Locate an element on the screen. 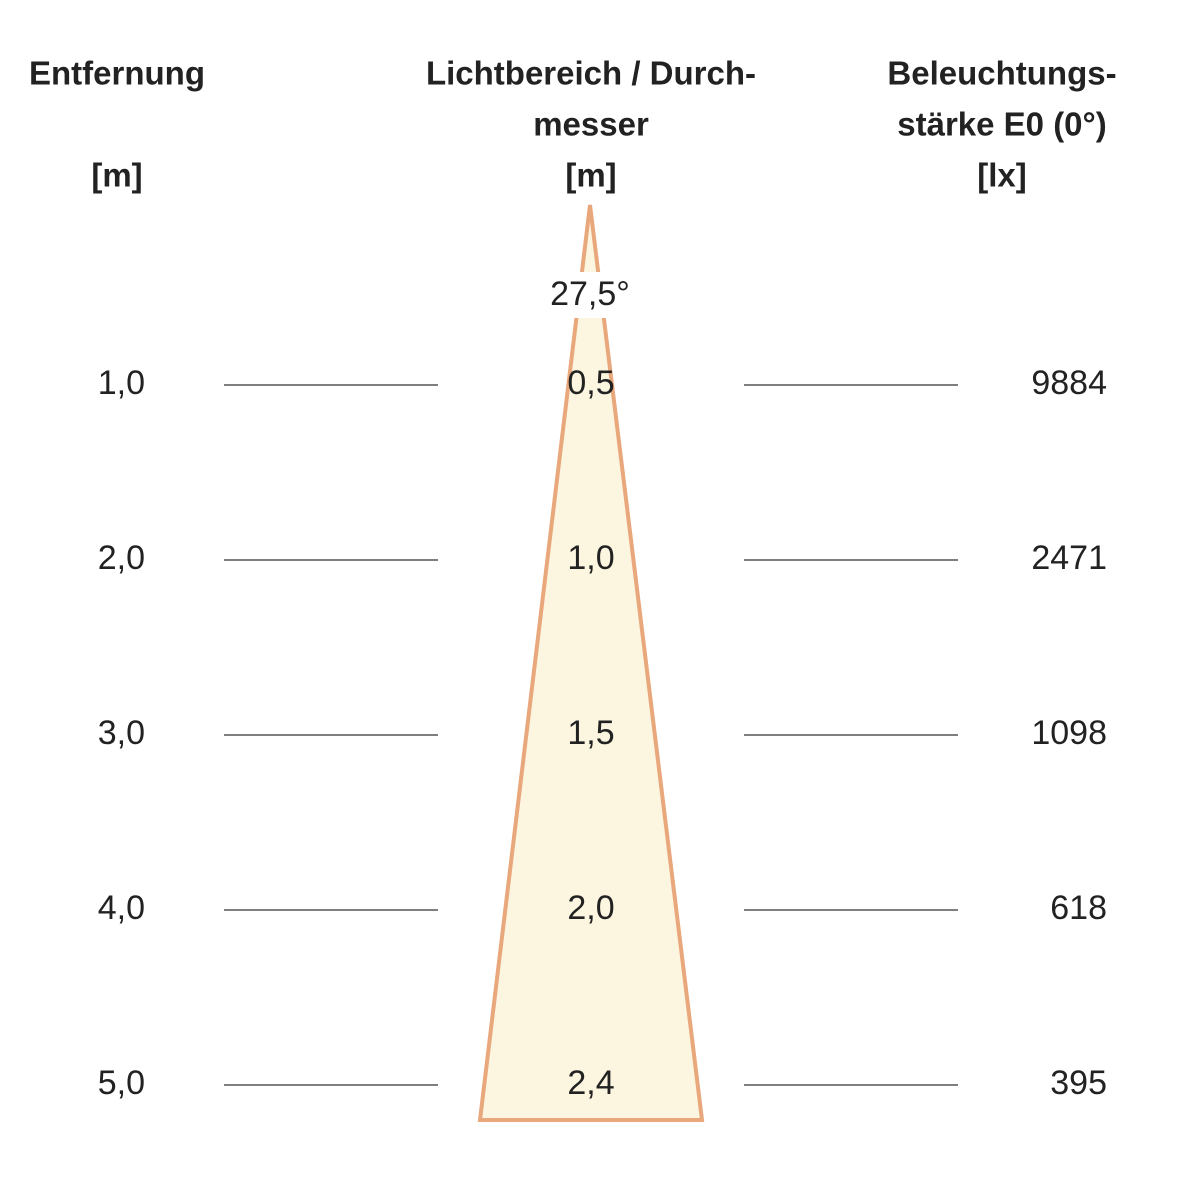 The height and width of the screenshot is (1182, 1182). distance: 5,0 is located at coordinates (121, 1083).